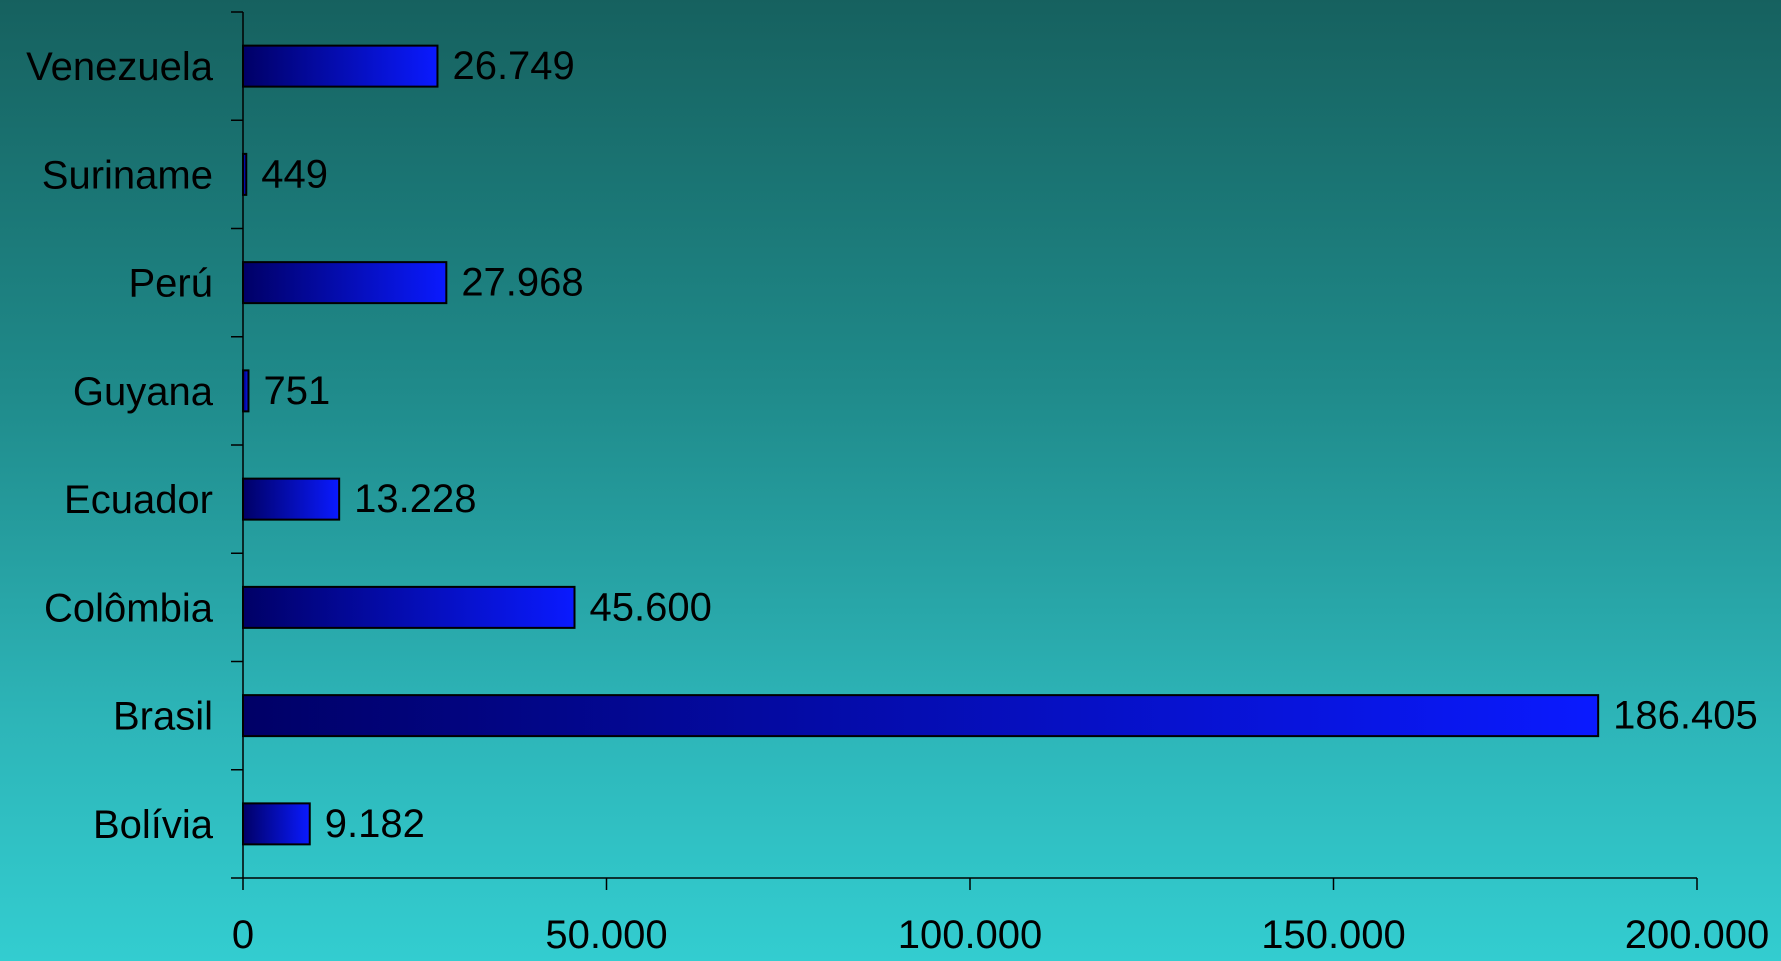  Describe the element at coordinates (1333, 935) in the screenshot. I see `x-tick-label: 150.000` at that location.